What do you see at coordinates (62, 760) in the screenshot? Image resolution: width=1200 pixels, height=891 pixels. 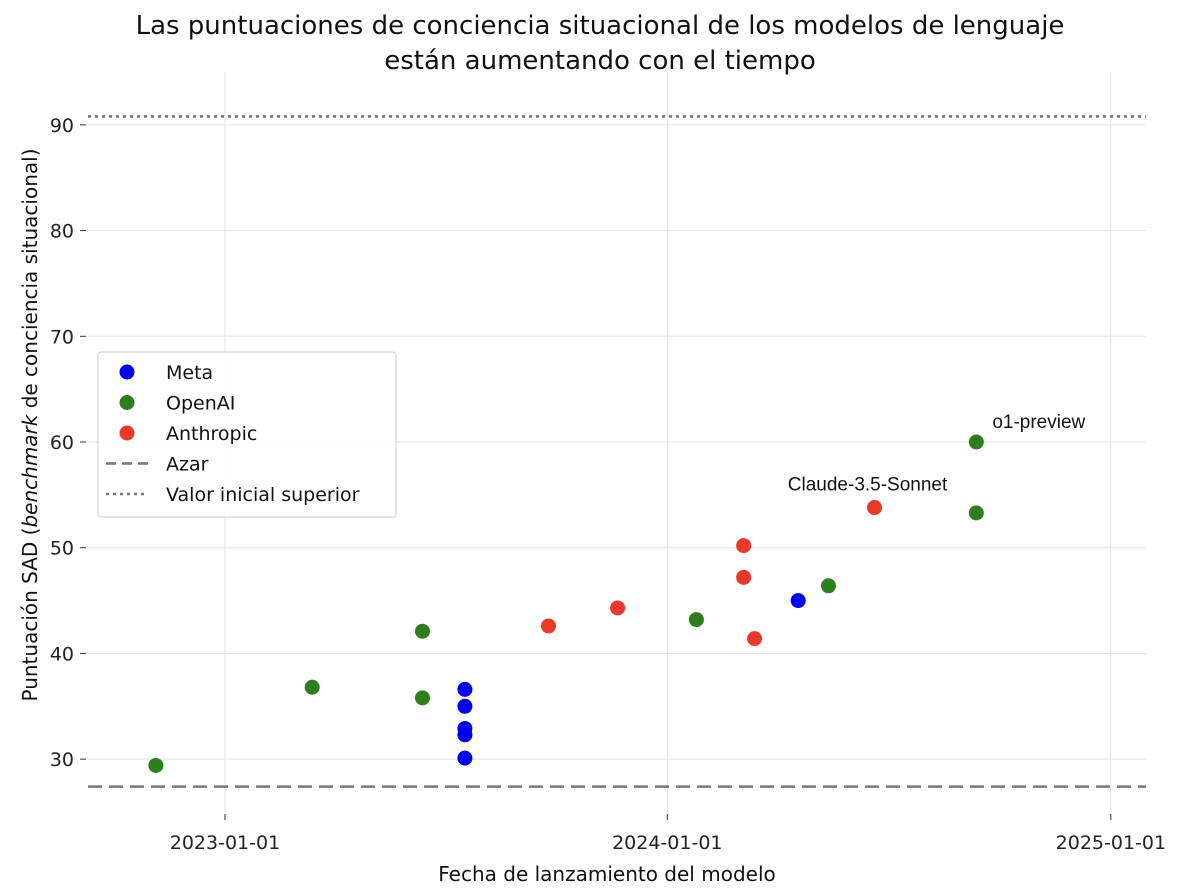 I see `y-tick-label: 30` at bounding box center [62, 760].